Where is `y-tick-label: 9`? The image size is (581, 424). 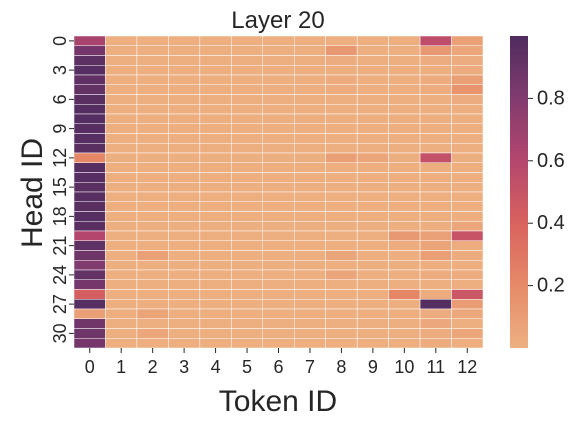
y-tick-label: 9 is located at coordinates (60, 129).